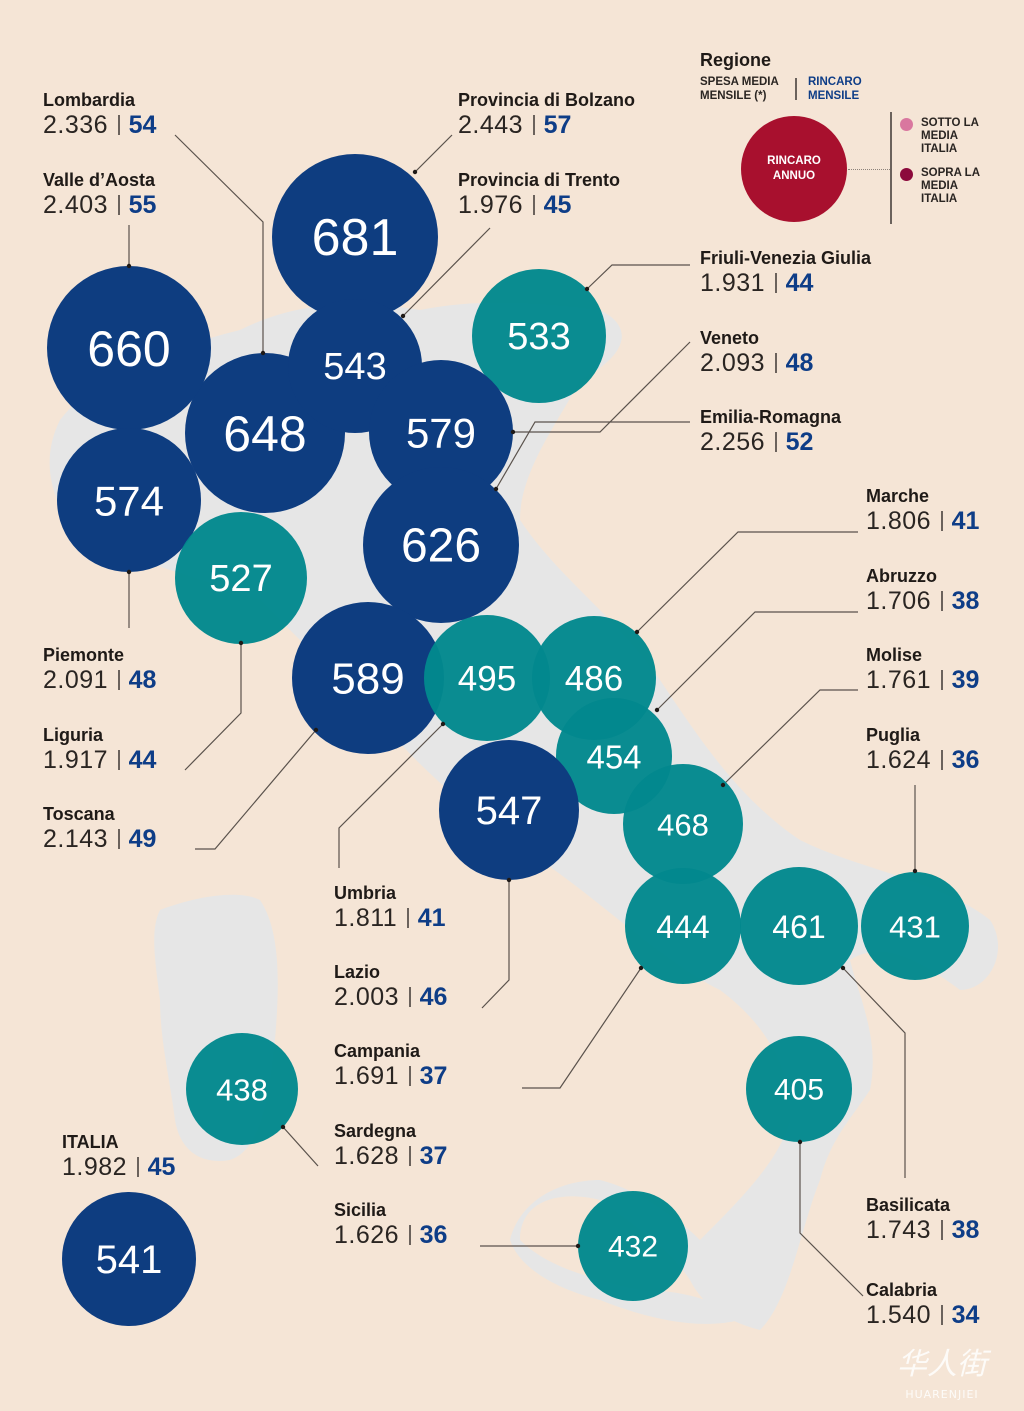 The width and height of the screenshot is (1024, 1411). I want to click on legend-spesa-label: SPESA MEDIA MENSILE (*), so click(739, 89).